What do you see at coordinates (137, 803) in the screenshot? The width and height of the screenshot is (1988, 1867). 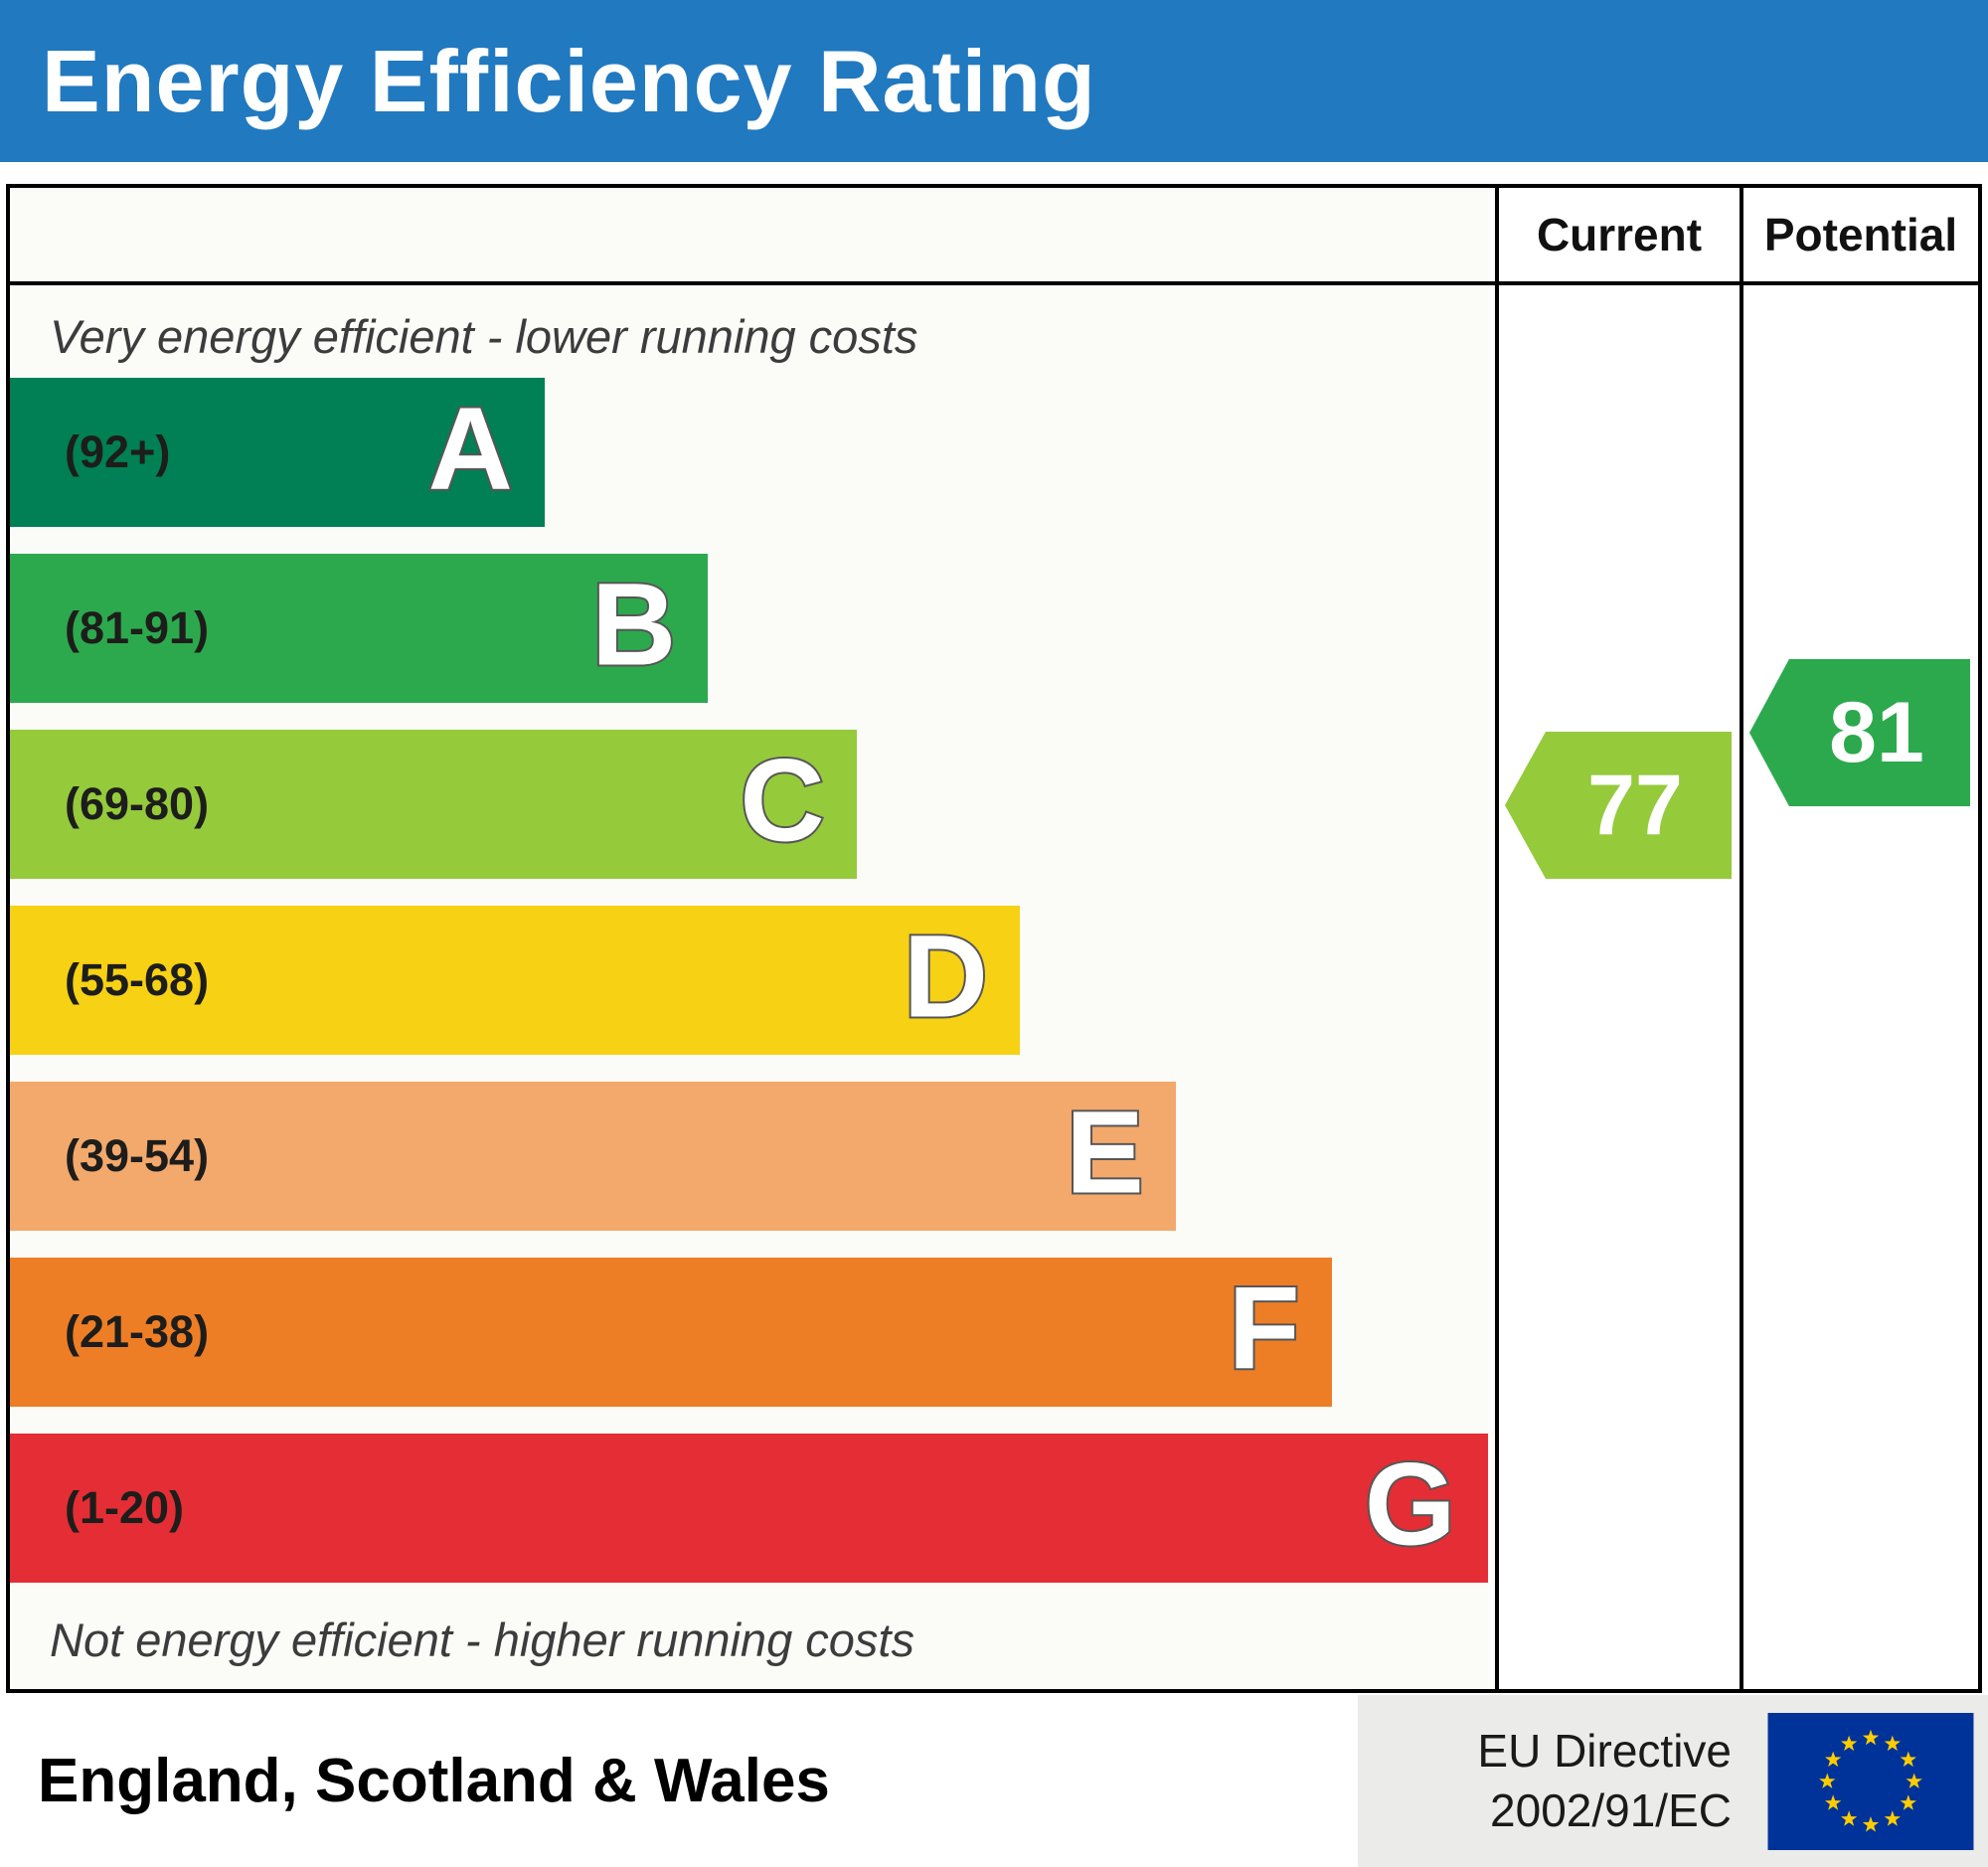 I see `band-range-label: (69-80)` at bounding box center [137, 803].